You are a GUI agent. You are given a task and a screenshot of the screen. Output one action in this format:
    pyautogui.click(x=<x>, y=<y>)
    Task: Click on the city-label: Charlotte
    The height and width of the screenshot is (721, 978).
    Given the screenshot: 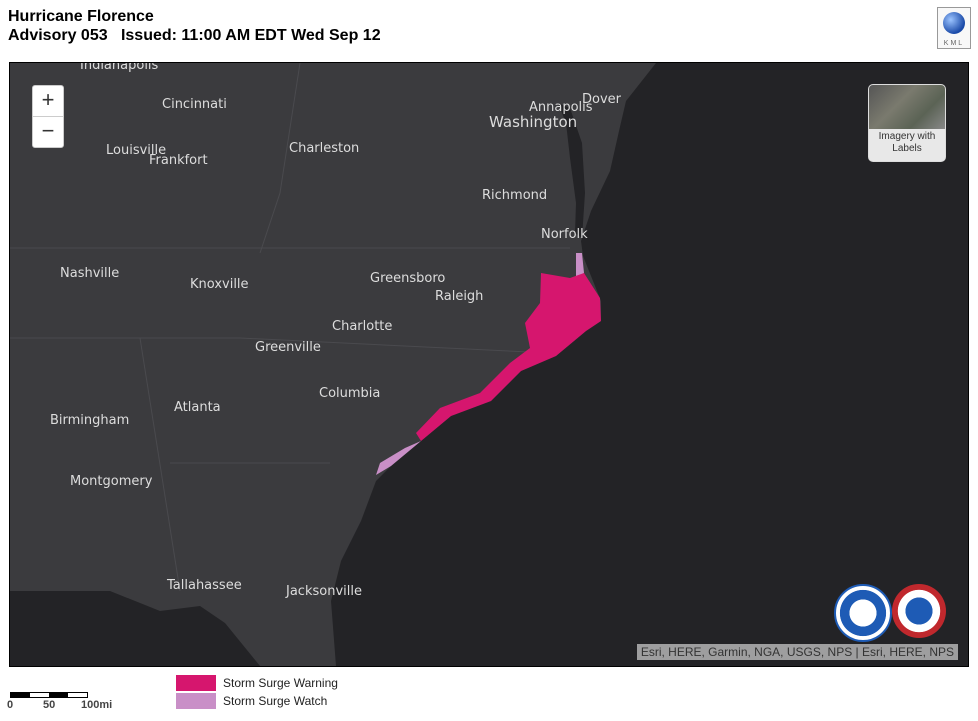 What is the action you would take?
    pyautogui.click(x=362, y=326)
    